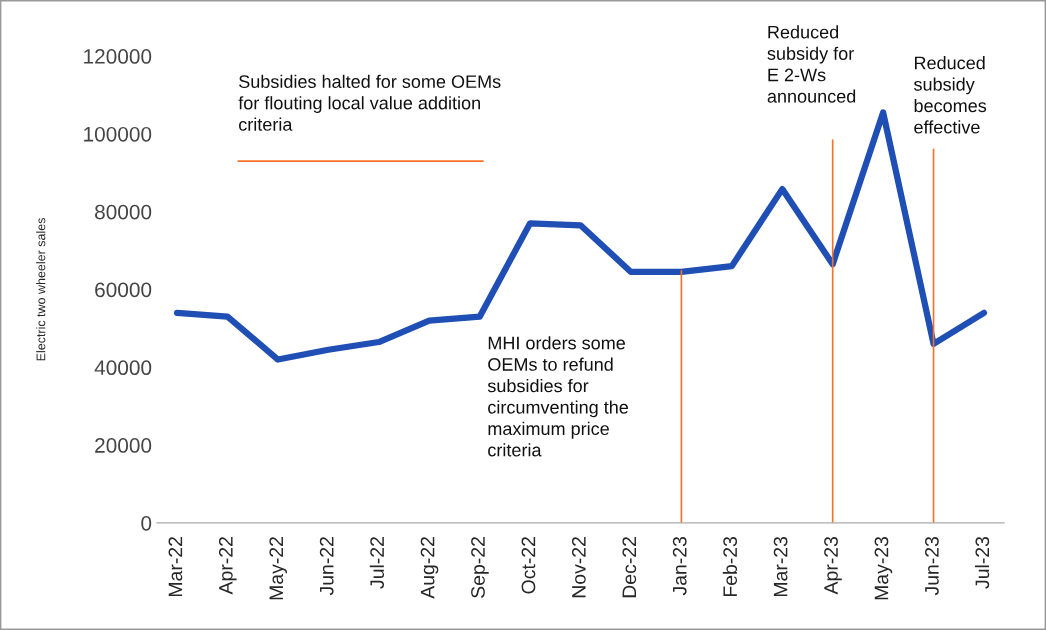 This screenshot has width=1046, height=630. I want to click on x-tick-label: Apr-23, so click(833, 565).